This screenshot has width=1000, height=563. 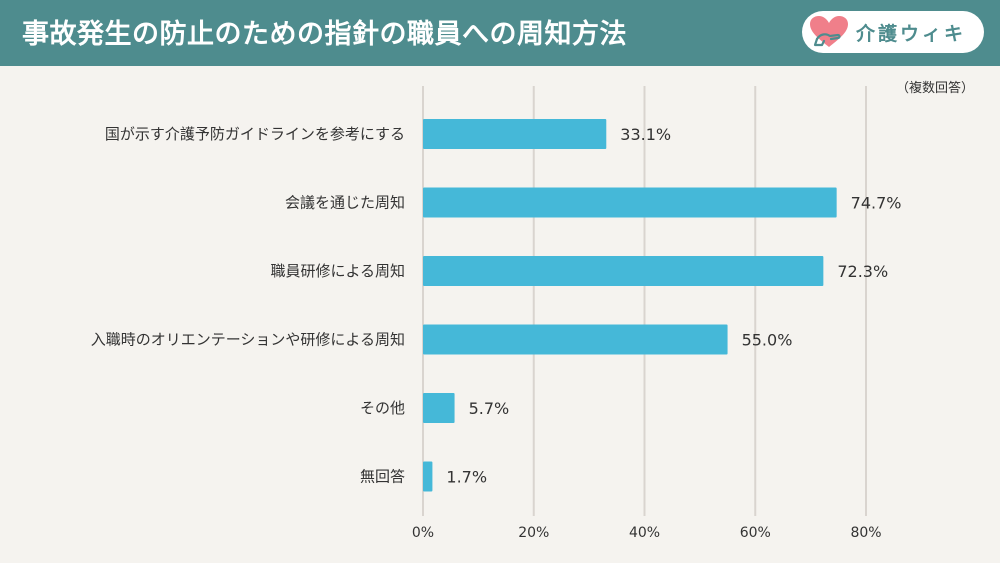 I want to click on x-tick-label: 60%, so click(x=755, y=533).